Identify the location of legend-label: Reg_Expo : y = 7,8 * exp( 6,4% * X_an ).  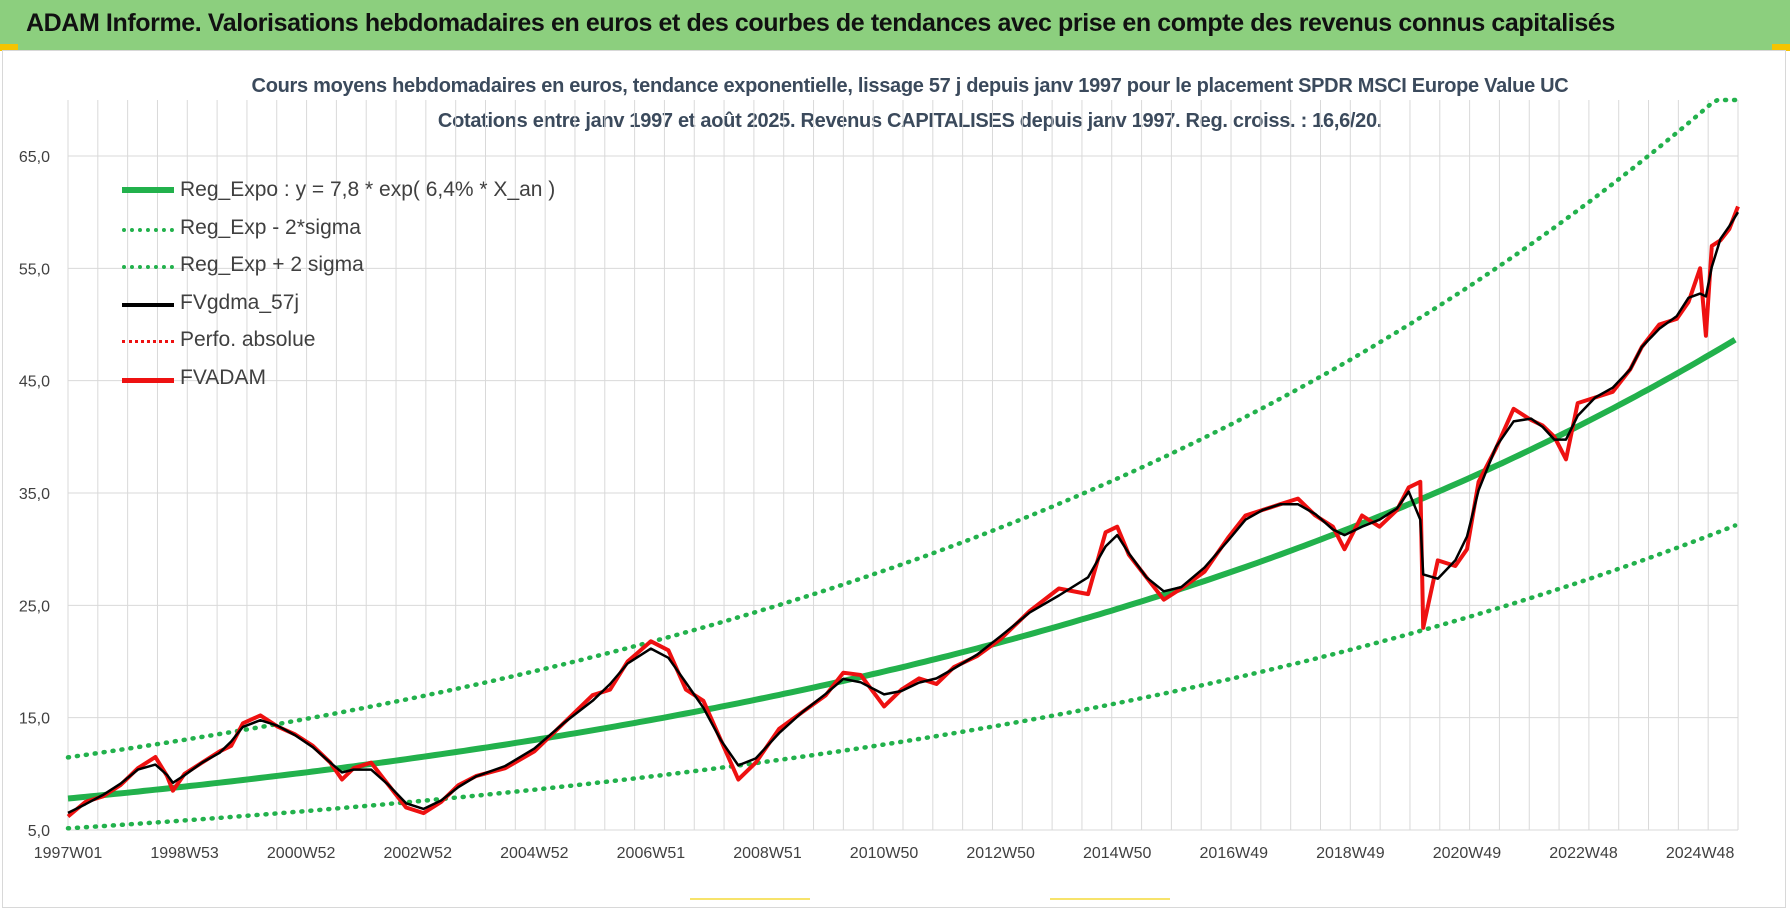
(368, 189).